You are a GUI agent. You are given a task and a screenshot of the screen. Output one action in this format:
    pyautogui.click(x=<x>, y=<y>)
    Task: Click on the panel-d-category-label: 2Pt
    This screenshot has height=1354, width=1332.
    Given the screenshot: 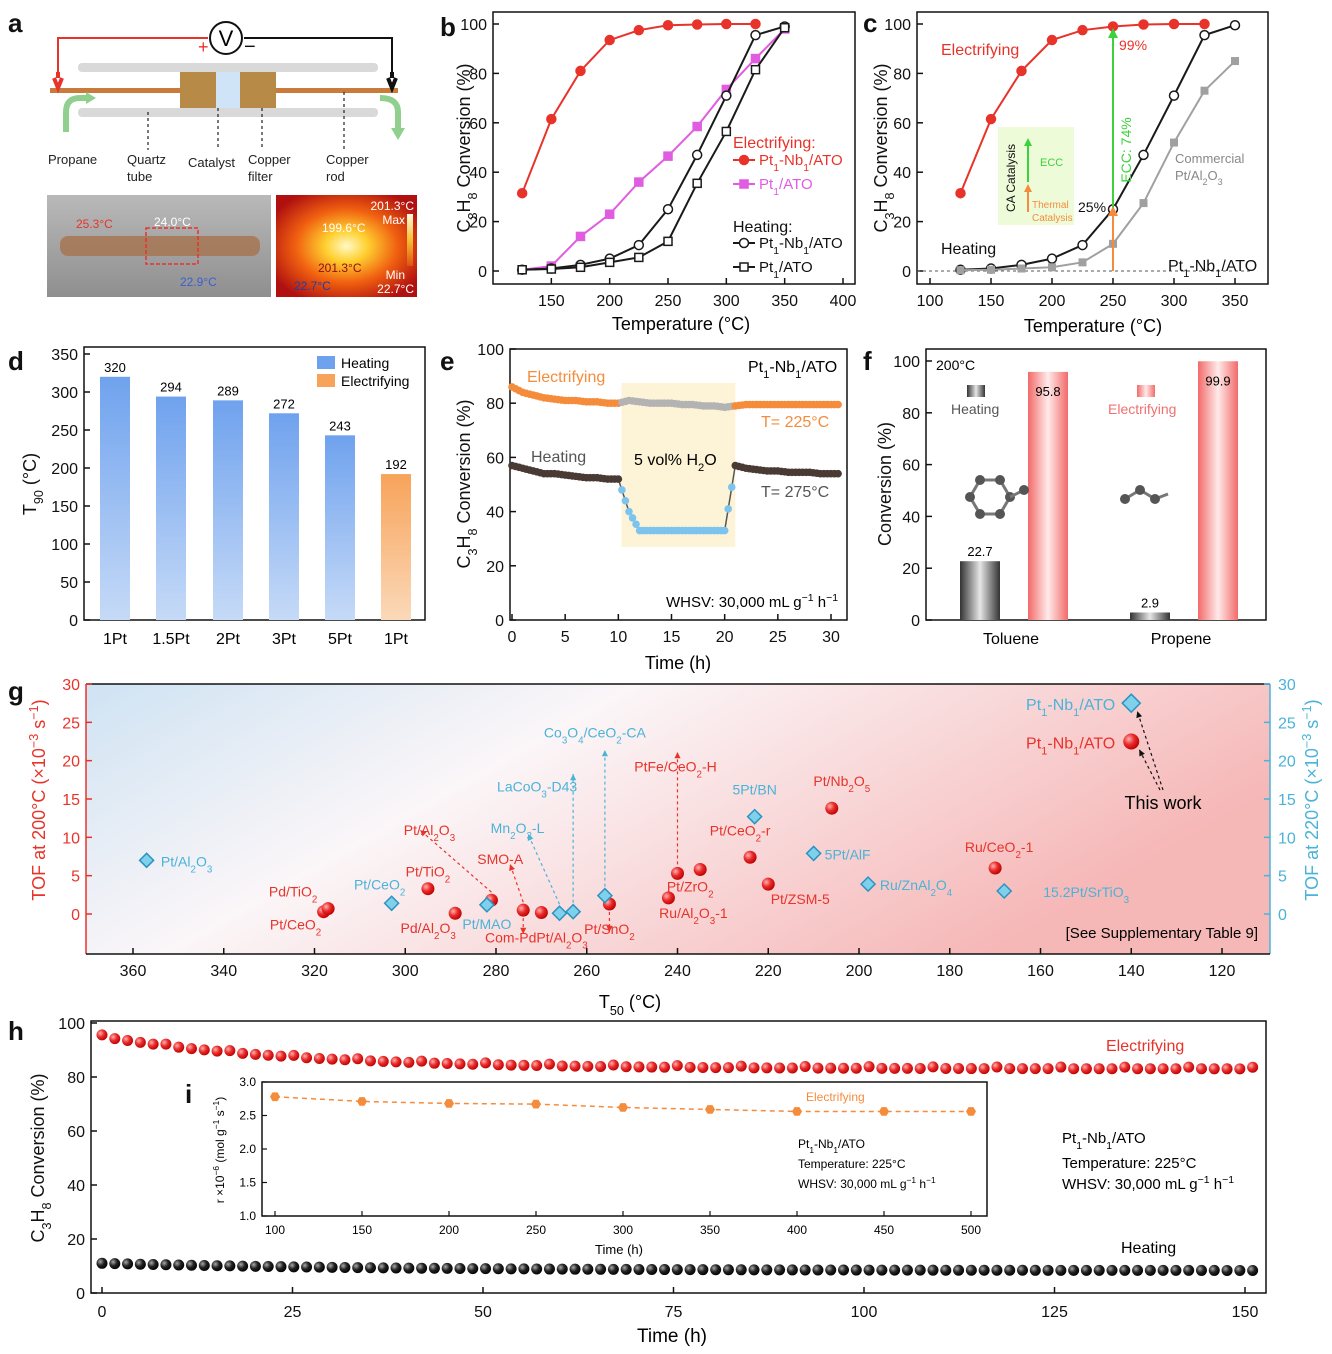 What is the action you would take?
    pyautogui.click(x=228, y=639)
    